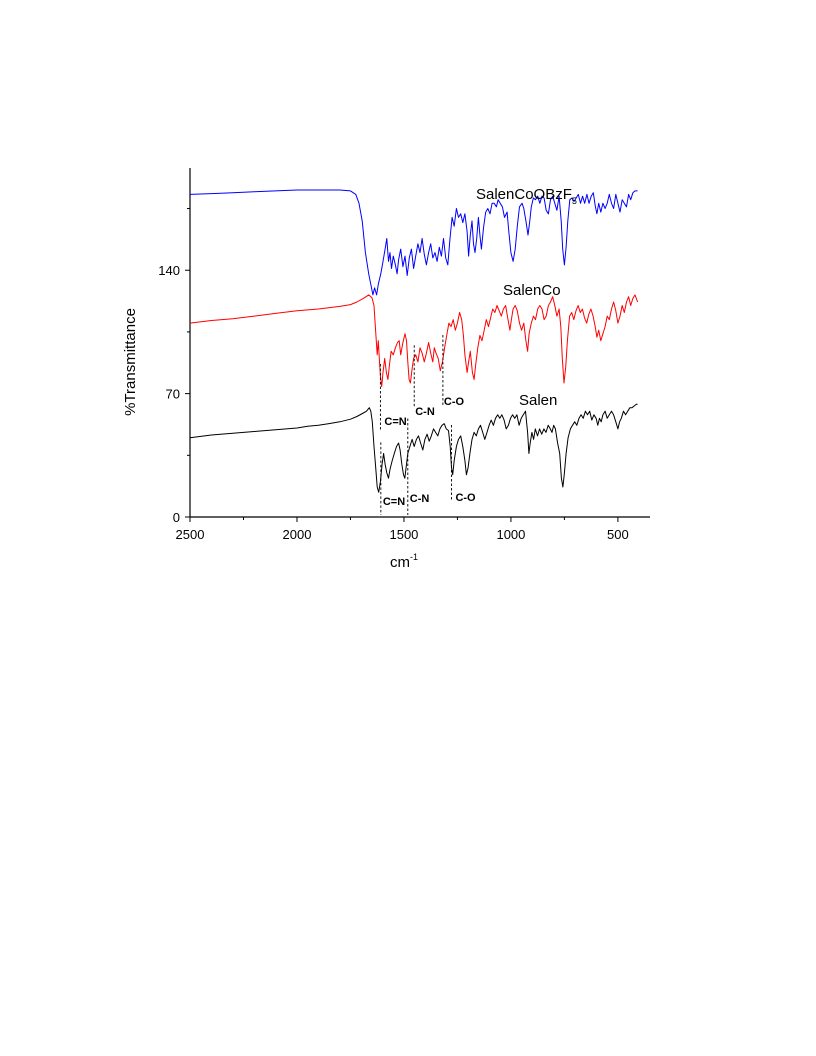 The width and height of the screenshot is (816, 1056). What do you see at coordinates (173, 394) in the screenshot?
I see `y-tick-label: 70` at bounding box center [173, 394].